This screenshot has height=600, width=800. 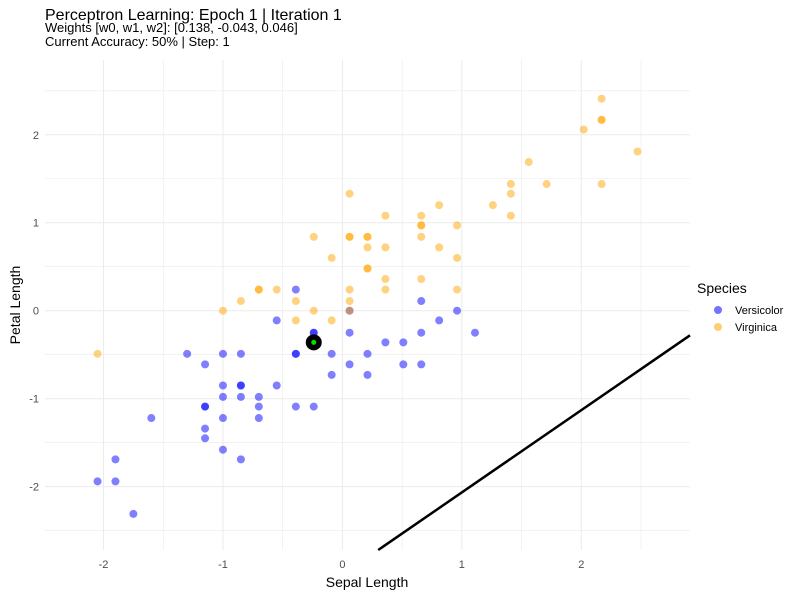 I want to click on highlight-center, so click(x=314, y=342).